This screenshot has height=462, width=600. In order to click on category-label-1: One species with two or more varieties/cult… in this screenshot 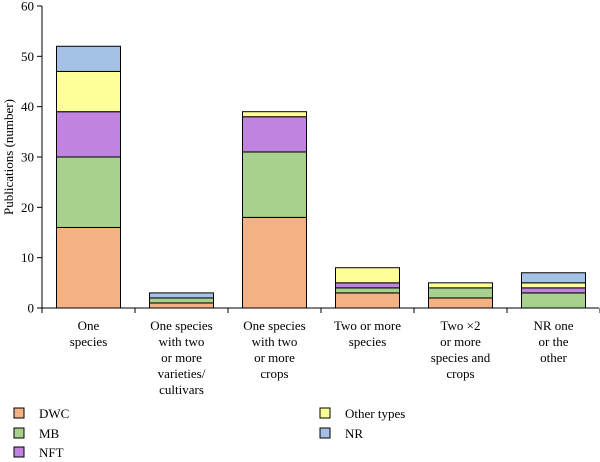, I will do `click(181, 357)`.